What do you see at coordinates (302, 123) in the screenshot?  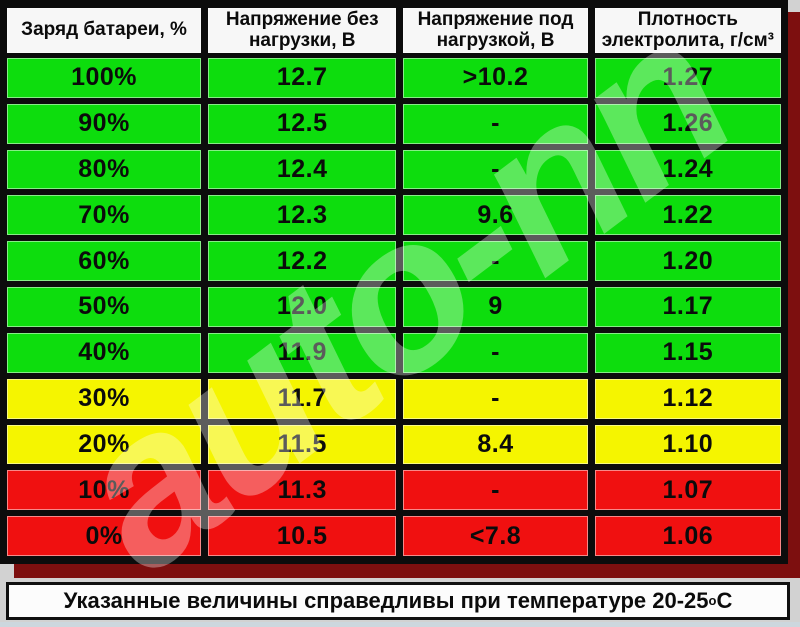 I see `voltage-no-load-cell: 12.5` at bounding box center [302, 123].